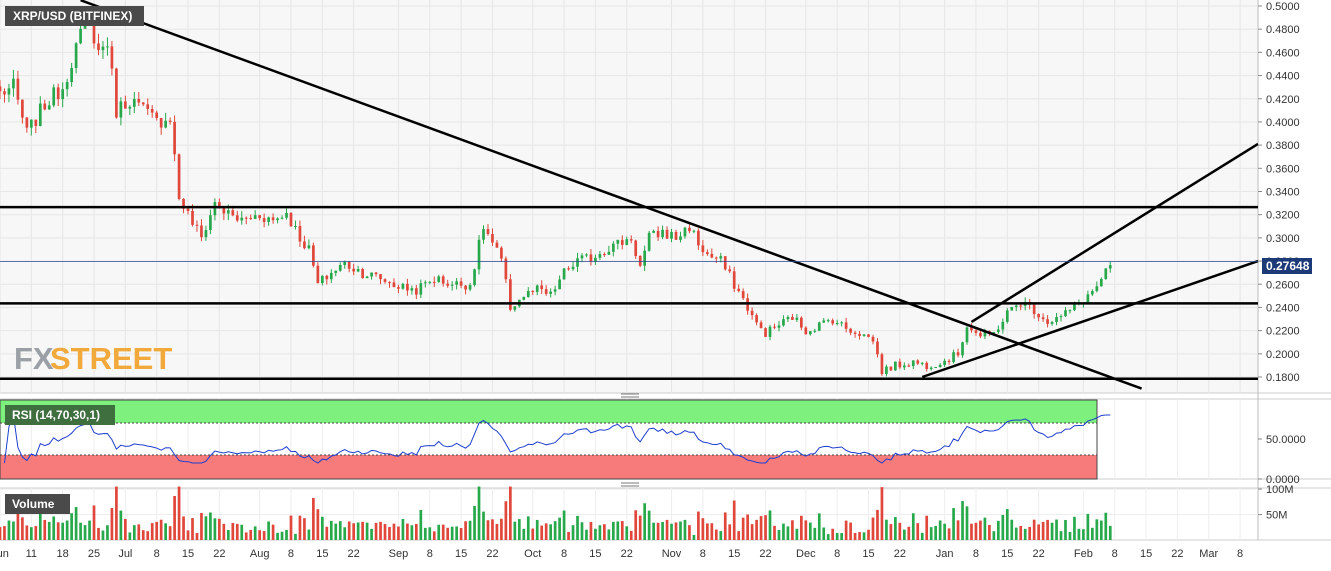 Image resolution: width=1331 pixels, height=571 pixels. I want to click on x-axis-label: Feb, so click(1083, 554).